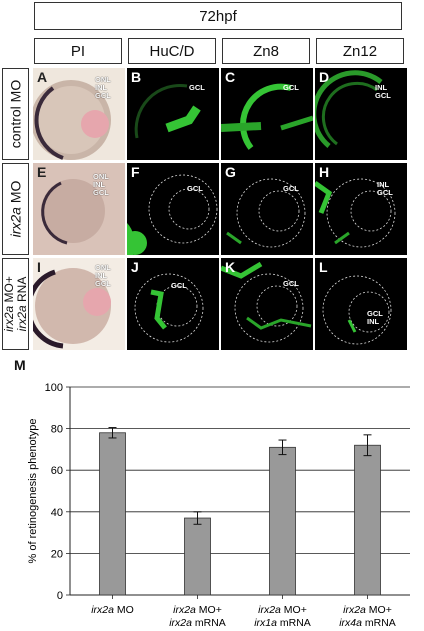  I want to click on row-label-text: control MO, so click(15, 114).